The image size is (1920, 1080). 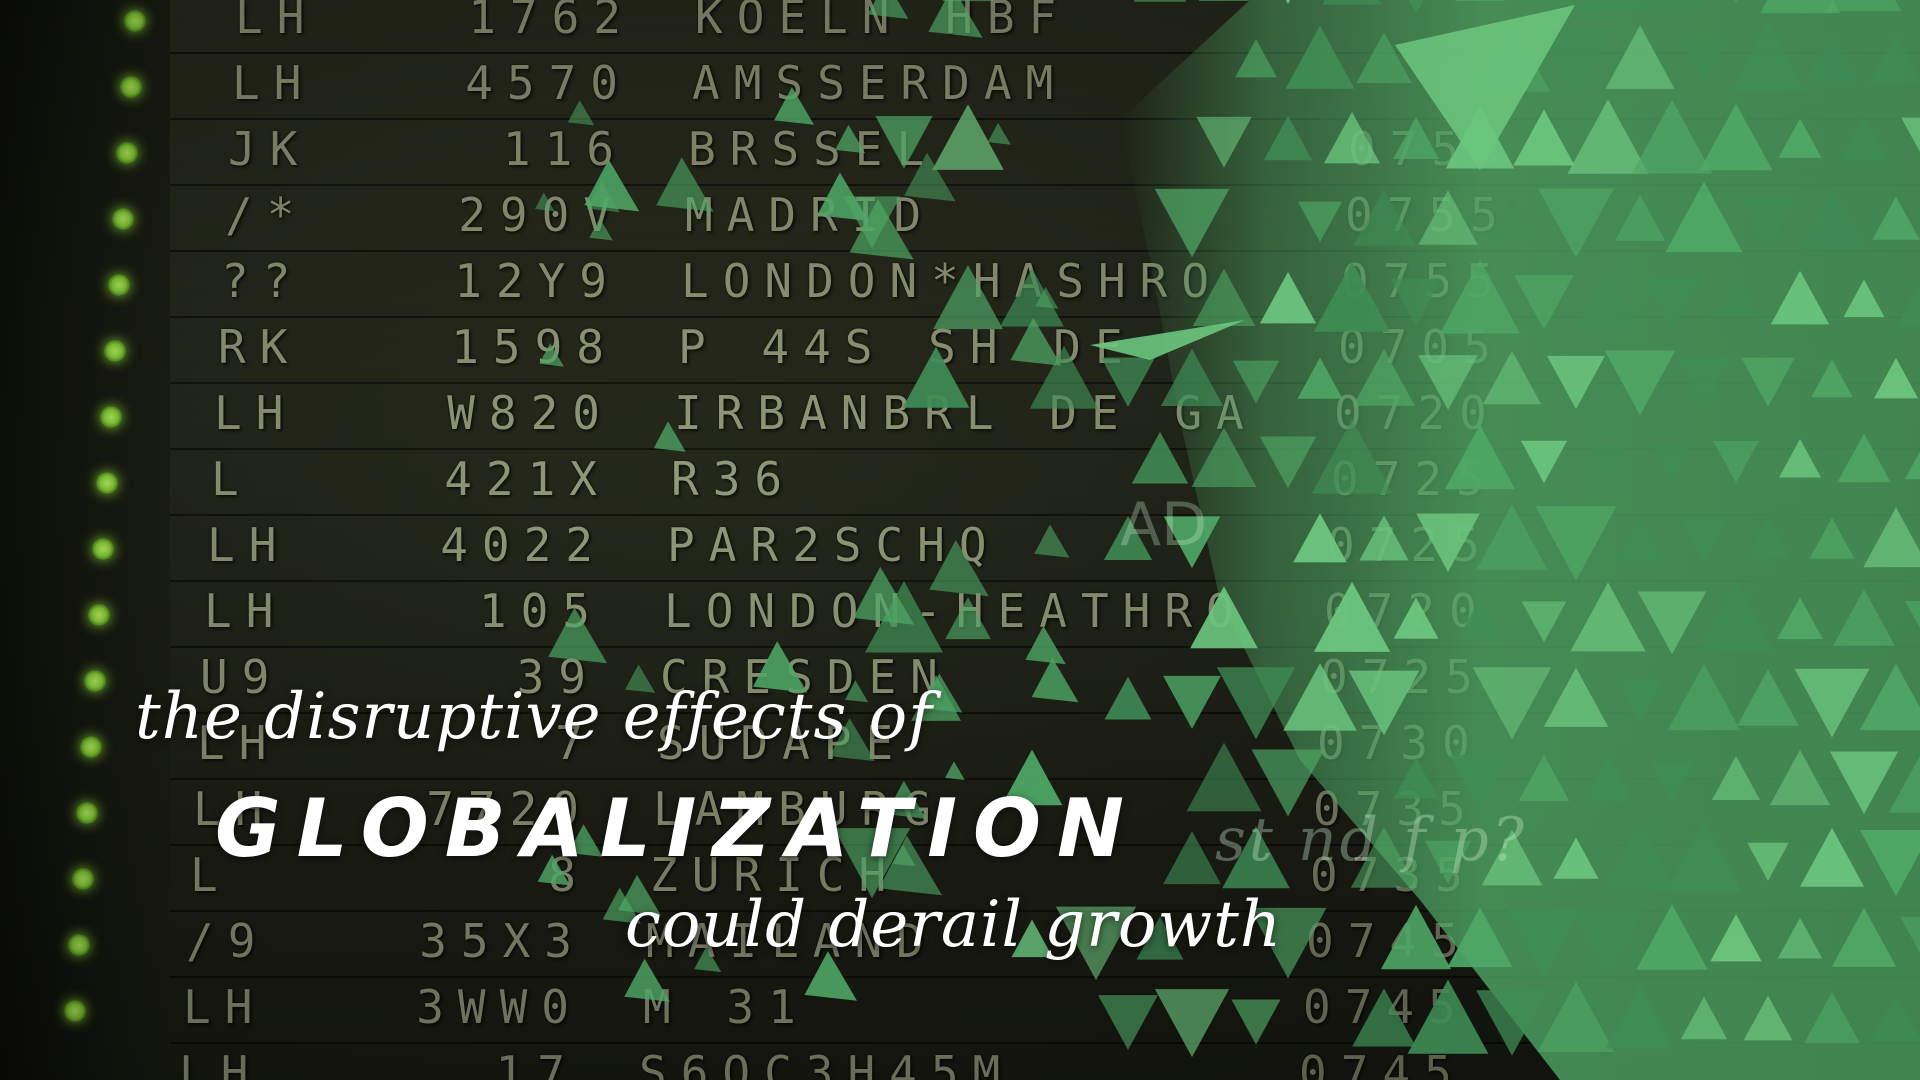 I want to click on board-destination: M 31, so click(x=726, y=1007).